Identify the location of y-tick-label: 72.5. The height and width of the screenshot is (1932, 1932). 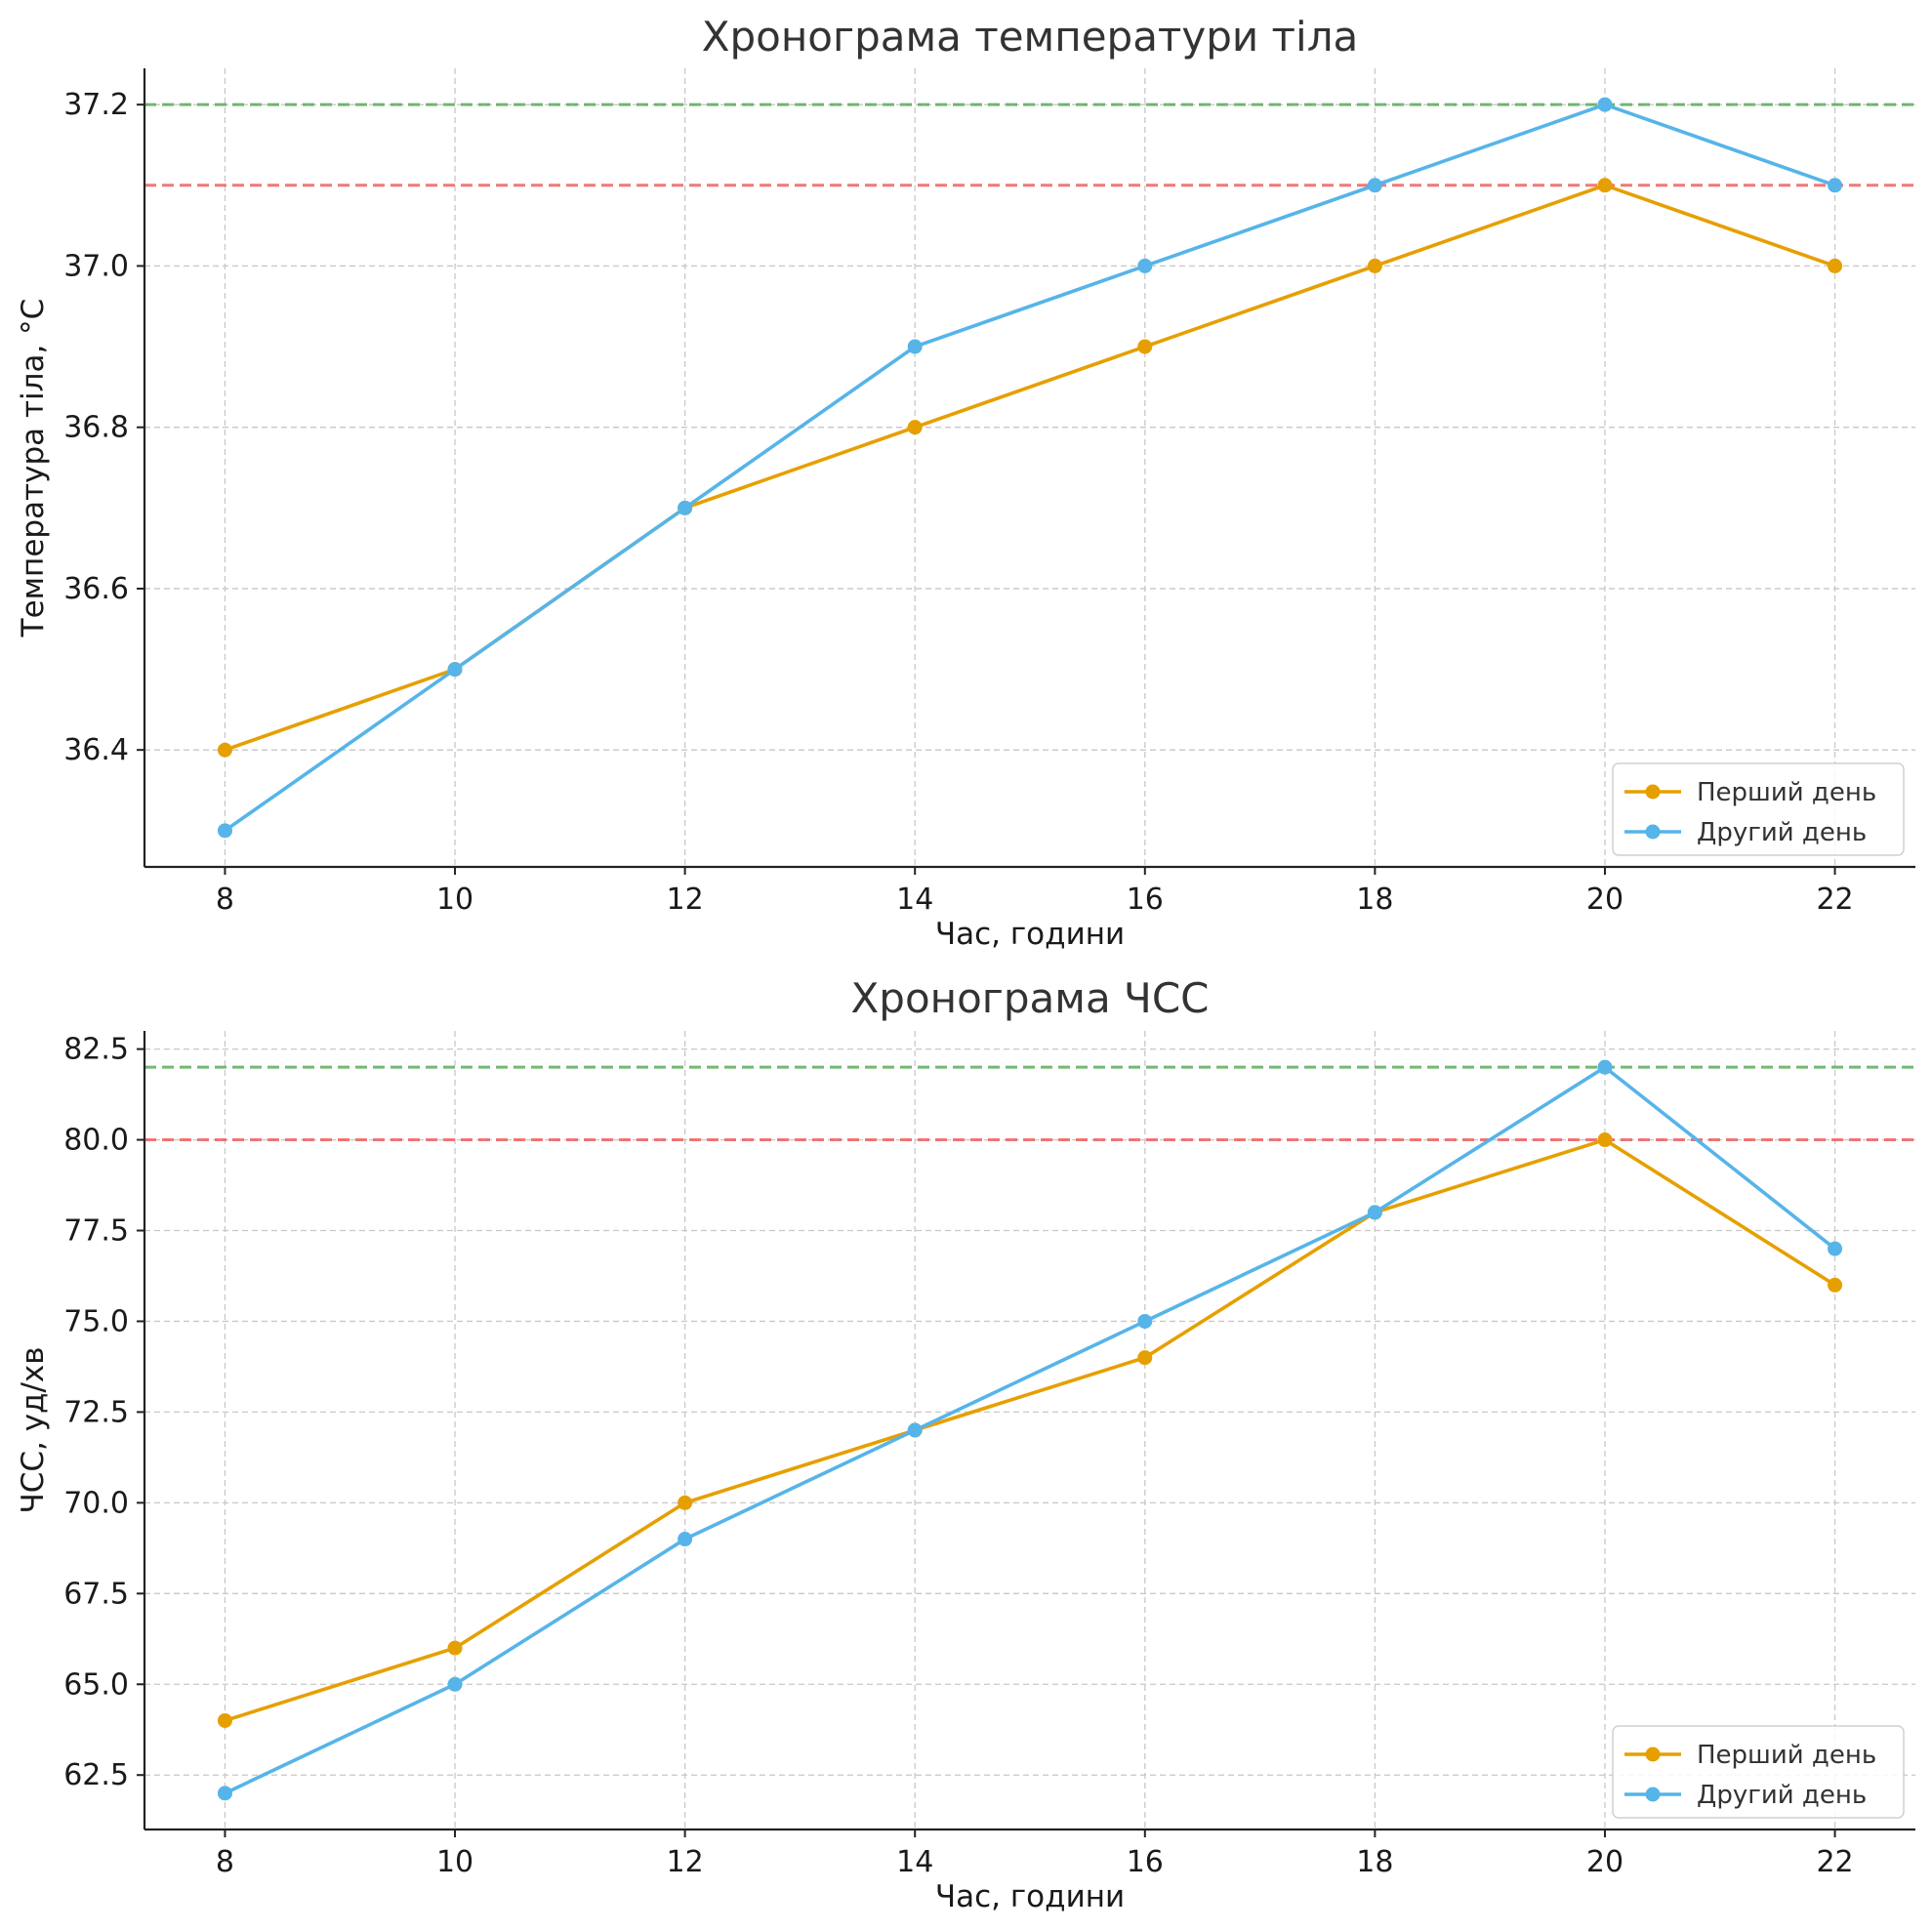
(96, 1412).